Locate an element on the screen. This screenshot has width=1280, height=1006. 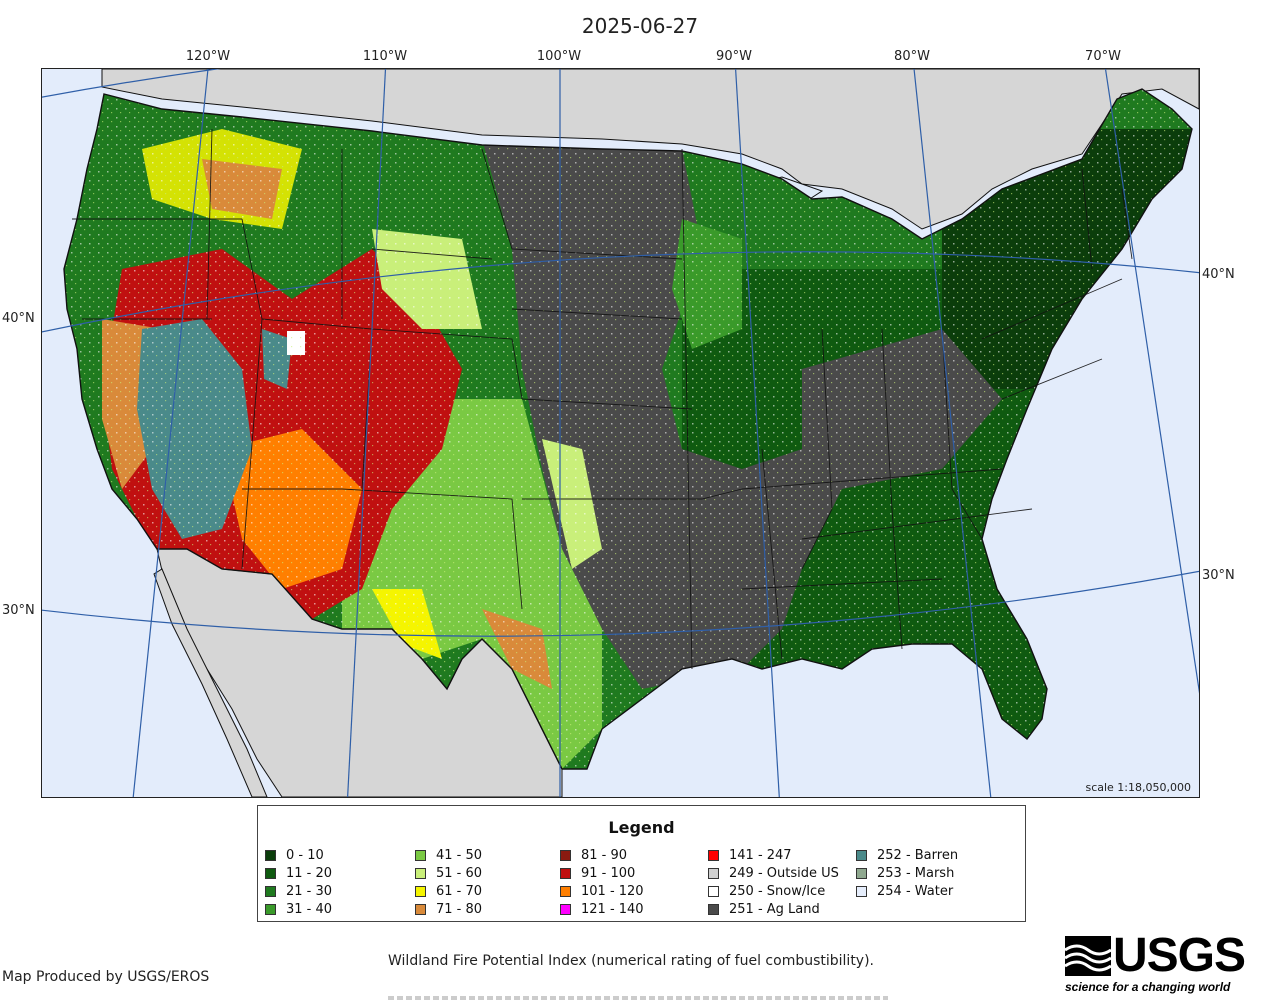
legend-item: 31 - 40 is located at coordinates (298, 909).